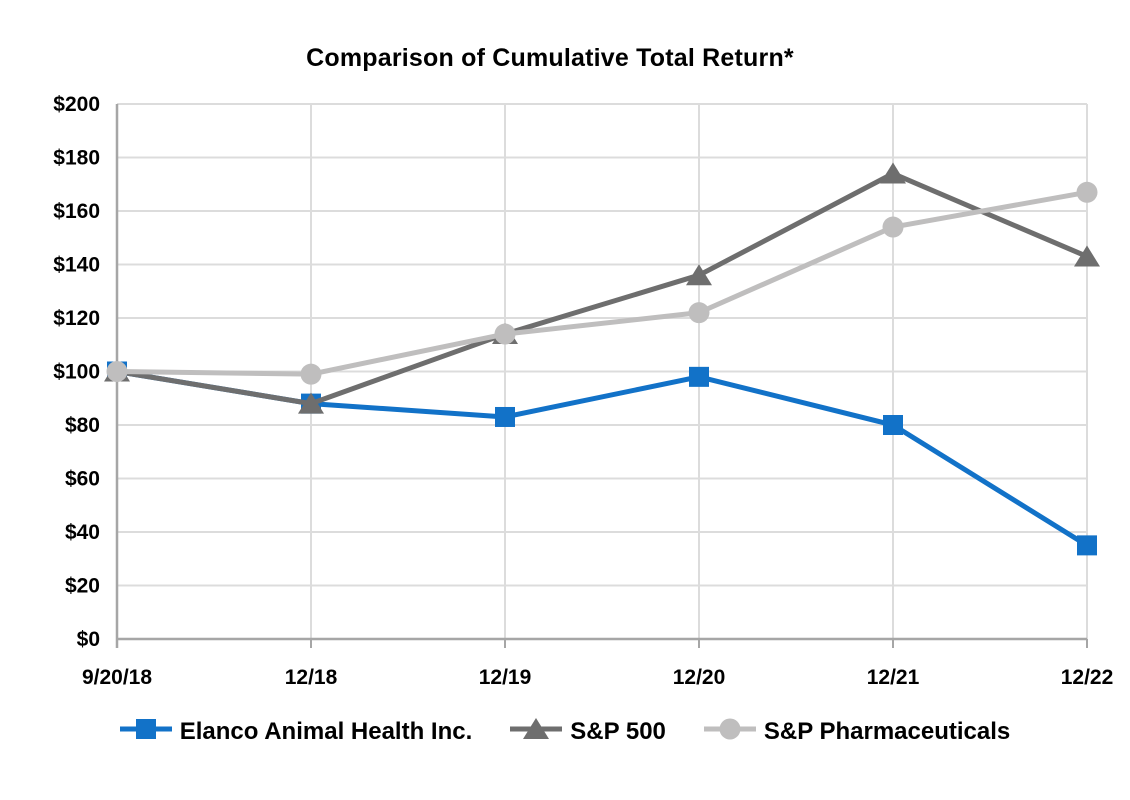 The height and width of the screenshot is (800, 1130). I want to click on chart-title: Comparison of Cumulative Total Return*, so click(550, 58).